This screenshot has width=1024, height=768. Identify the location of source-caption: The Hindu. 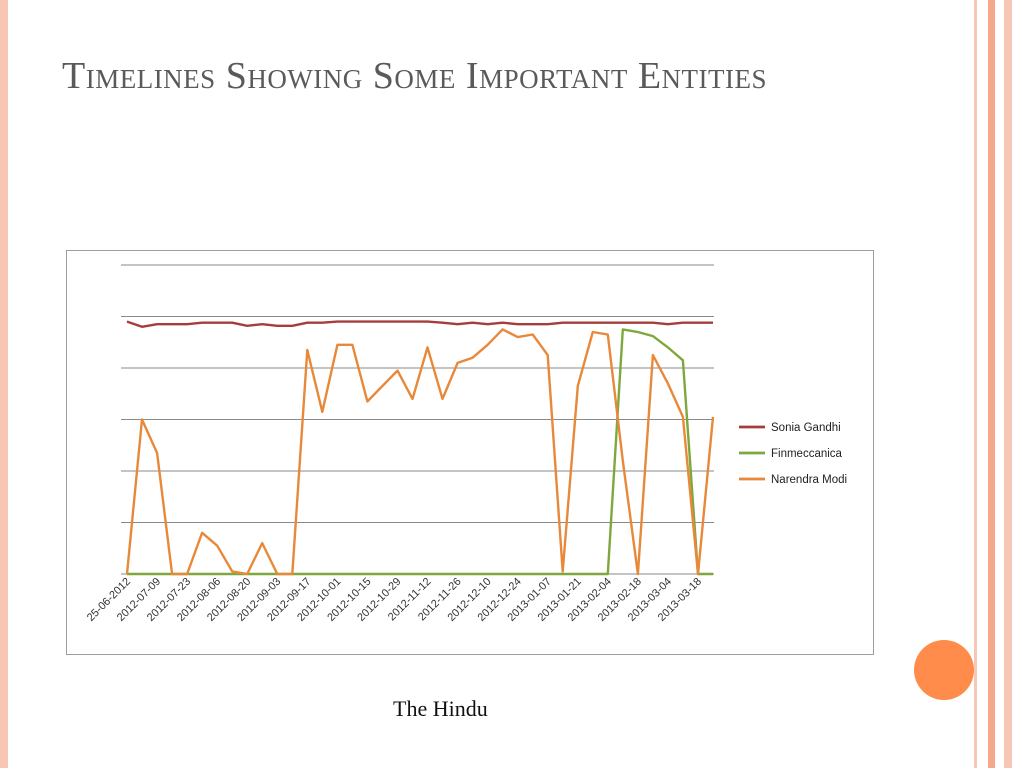
(440, 708).